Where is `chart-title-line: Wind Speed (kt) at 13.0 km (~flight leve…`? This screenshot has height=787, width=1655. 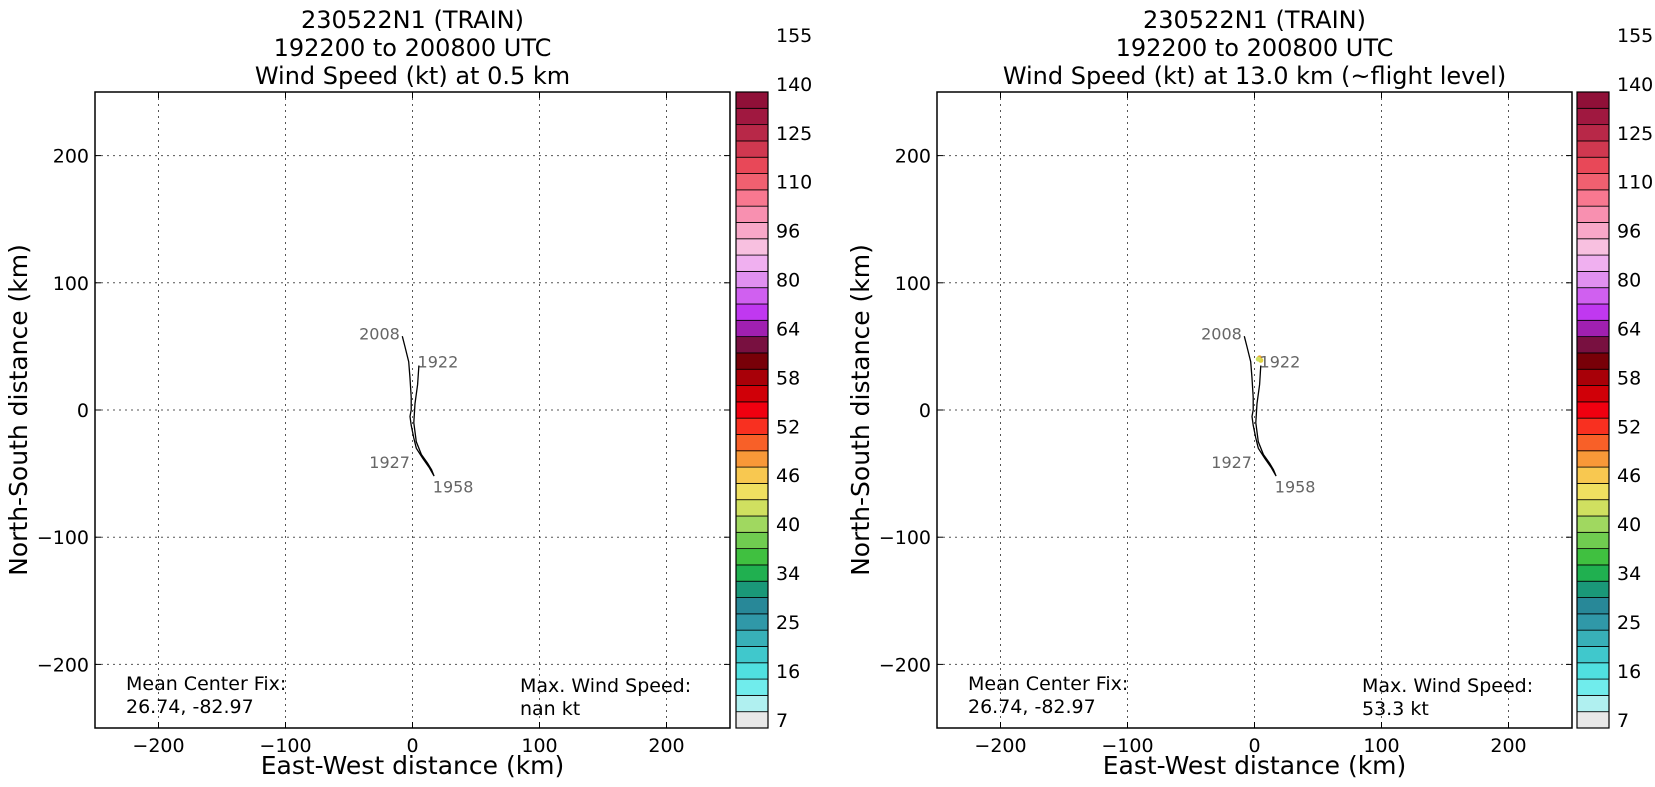 chart-title-line: Wind Speed (kt) at 13.0 km (~flight leve… is located at coordinates (1254, 76).